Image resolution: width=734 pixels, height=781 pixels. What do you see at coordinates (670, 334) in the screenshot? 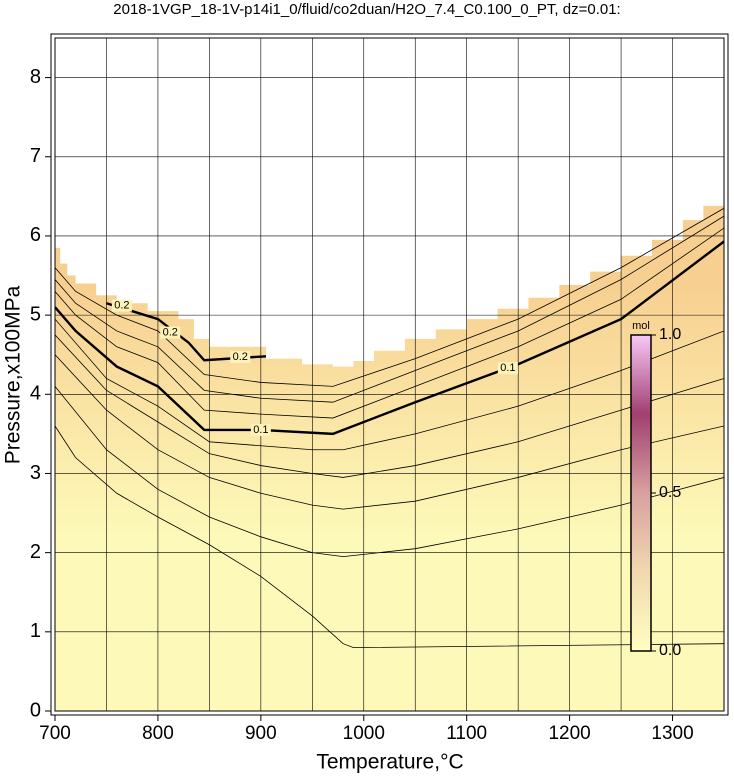
I see `colorbar-tick-label: 1.0` at bounding box center [670, 334].